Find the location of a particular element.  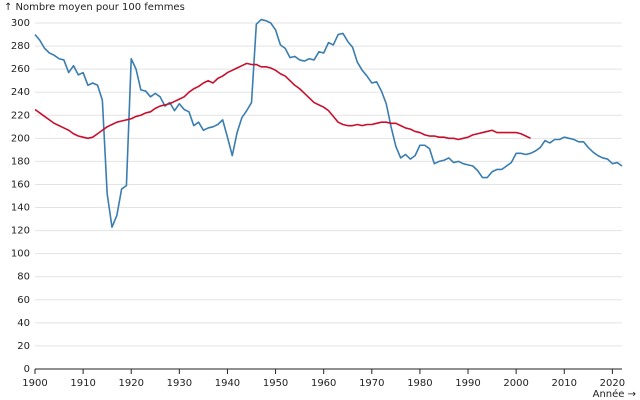

y-tick-label: 180 is located at coordinates (20, 161).